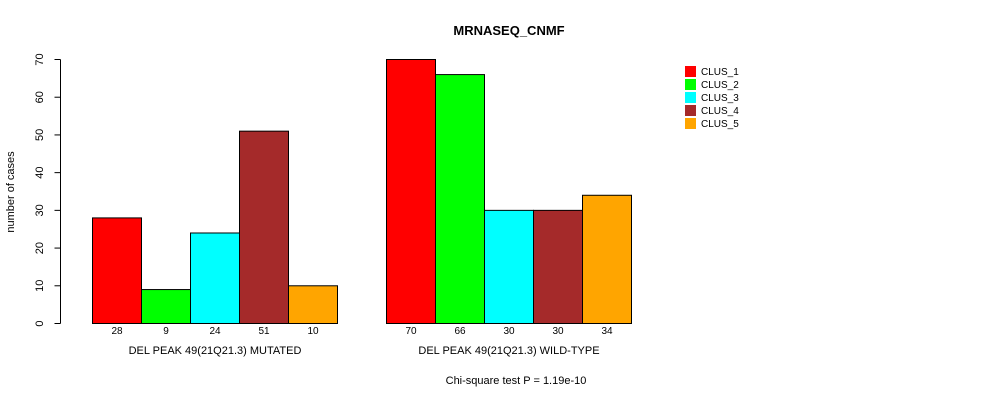 This screenshot has width=990, height=400. I want to click on legend-label-clus-5: CLUS_5, so click(720, 124).